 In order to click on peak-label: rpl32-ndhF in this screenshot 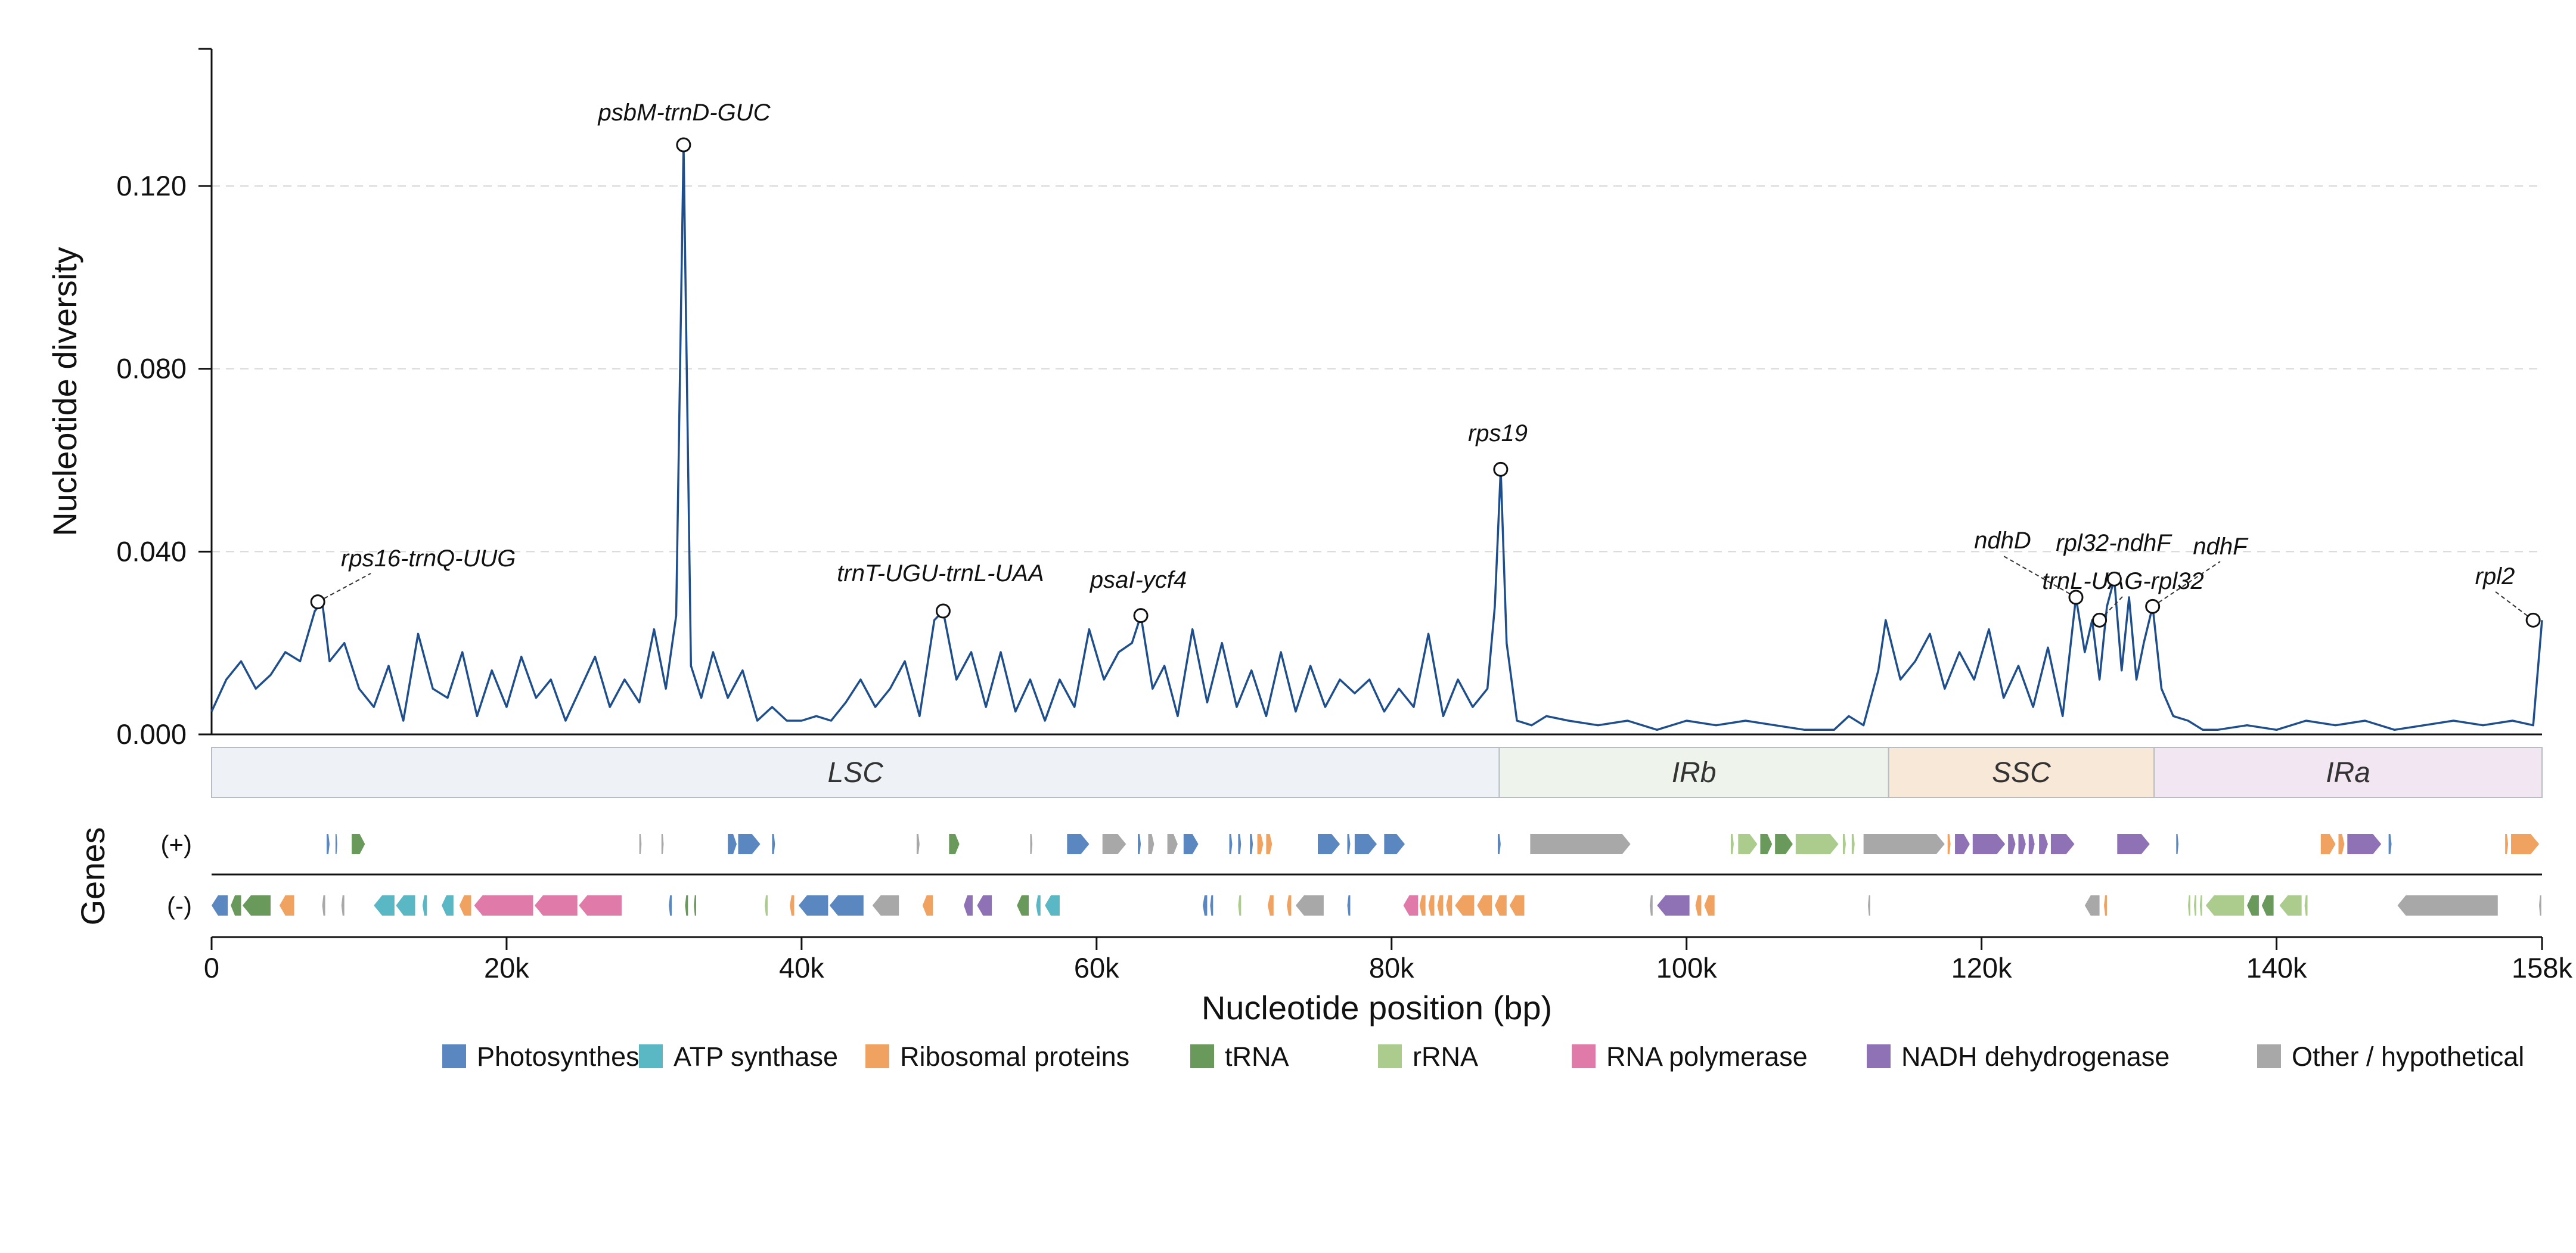, I will do `click(2114, 543)`.